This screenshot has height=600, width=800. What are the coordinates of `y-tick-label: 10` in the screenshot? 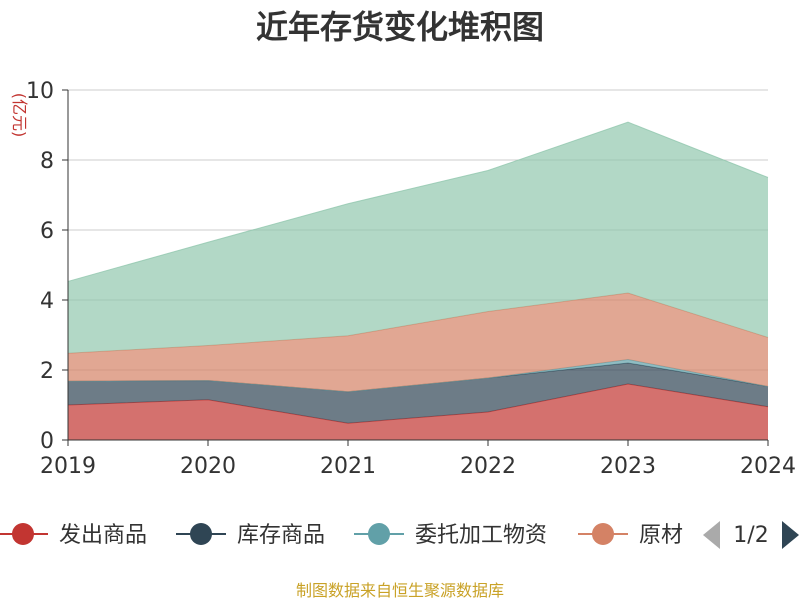 It's located at (40, 91).